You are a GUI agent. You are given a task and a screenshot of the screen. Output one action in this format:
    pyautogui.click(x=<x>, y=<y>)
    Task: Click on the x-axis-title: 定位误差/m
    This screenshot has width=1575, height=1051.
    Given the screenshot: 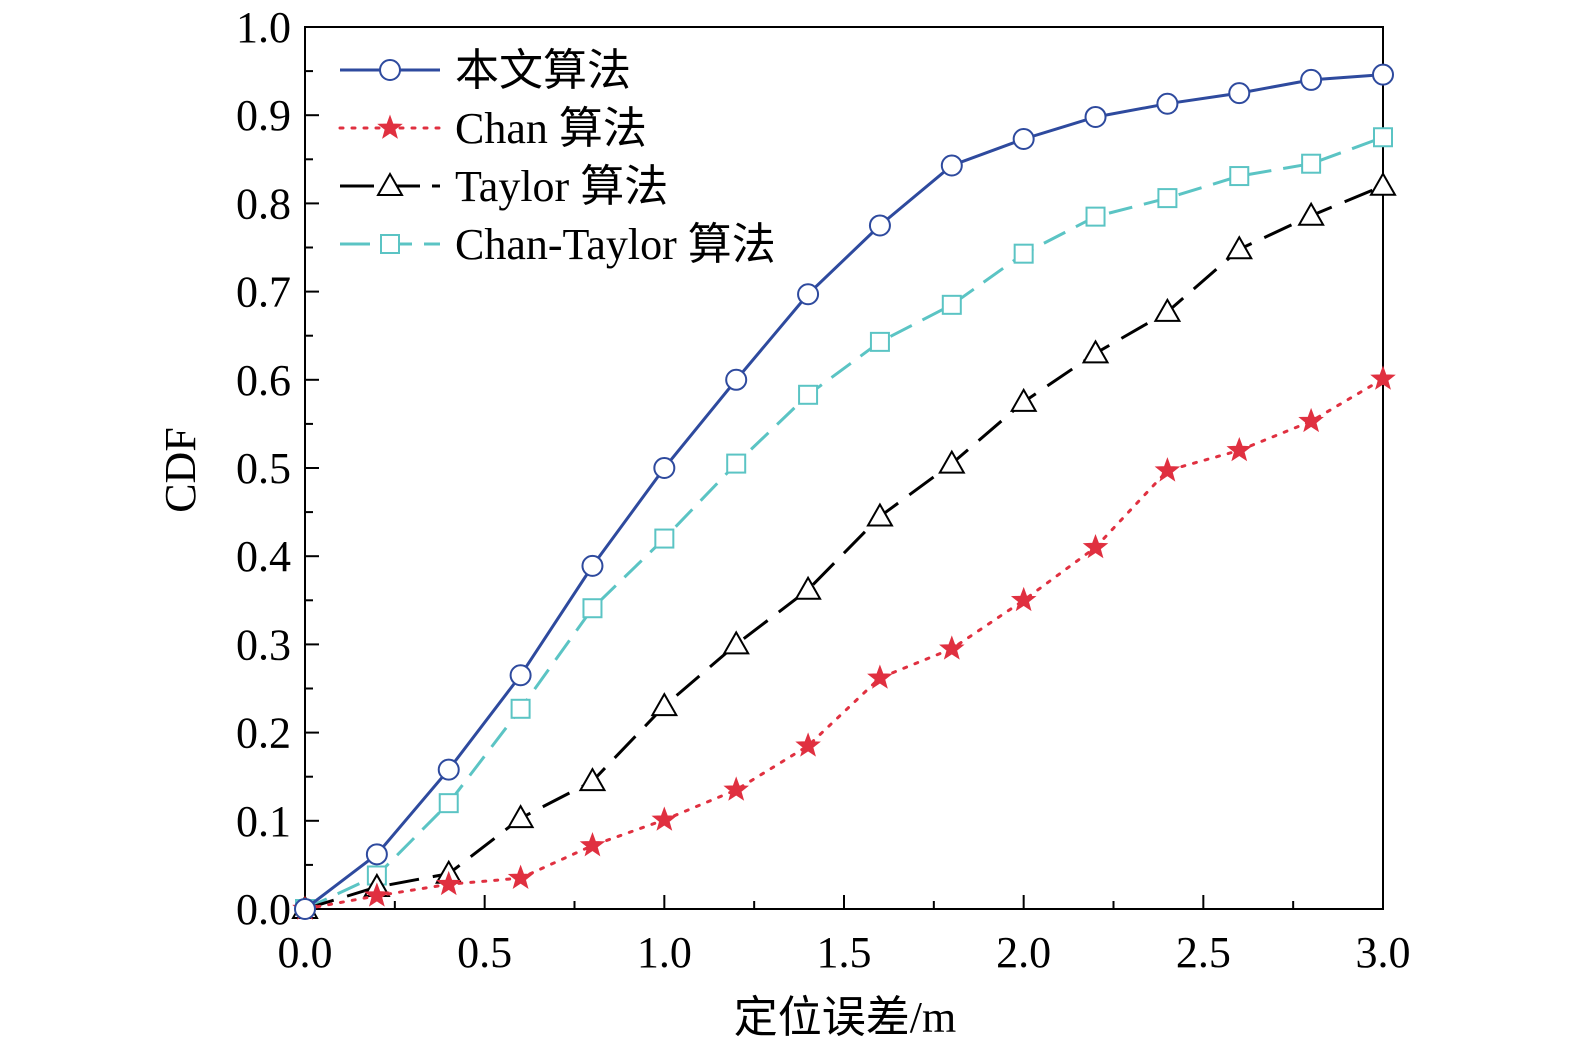 What is the action you would take?
    pyautogui.click(x=845, y=1017)
    